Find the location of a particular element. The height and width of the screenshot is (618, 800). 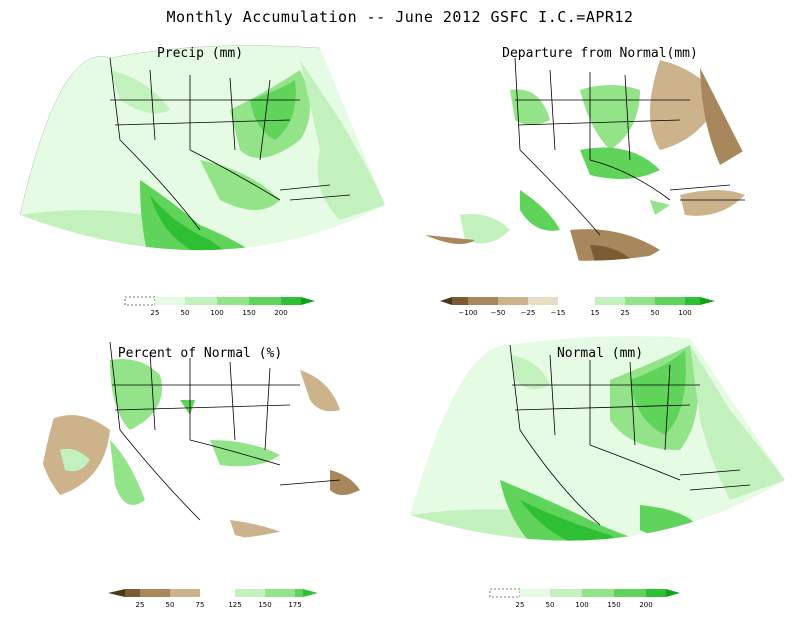

normal-legend-arrow is located at coordinates (673, 593).